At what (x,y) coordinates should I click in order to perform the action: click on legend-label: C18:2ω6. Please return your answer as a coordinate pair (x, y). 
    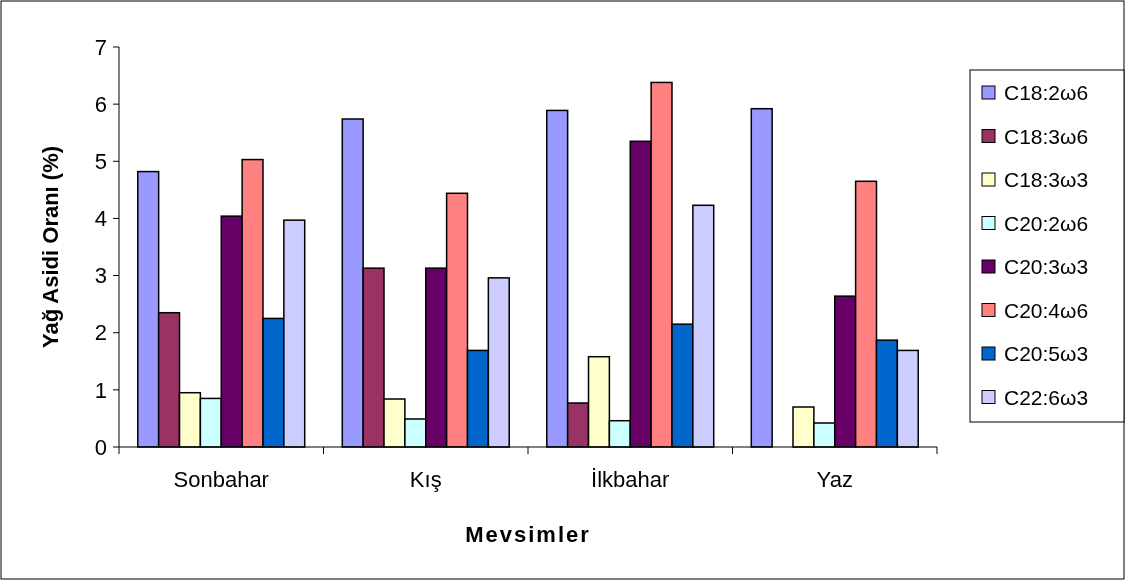
    Looking at the image, I should click on (1046, 93).